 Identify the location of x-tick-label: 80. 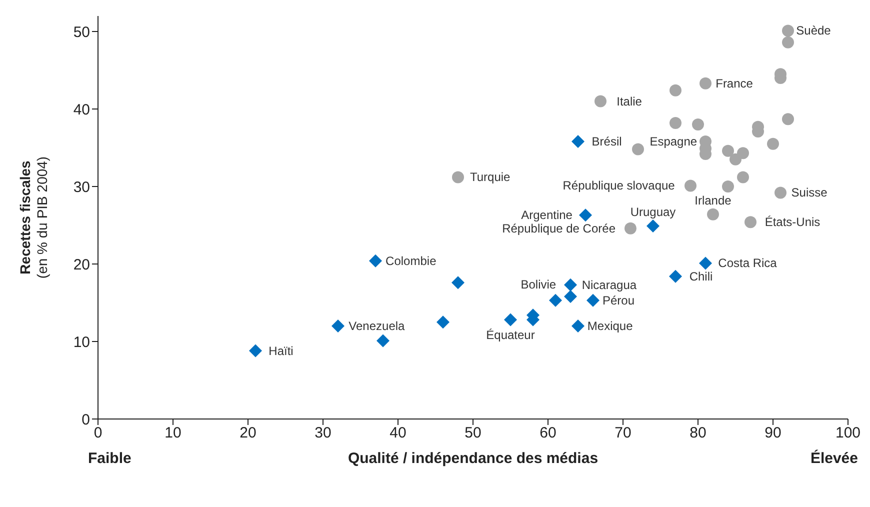
(698, 433).